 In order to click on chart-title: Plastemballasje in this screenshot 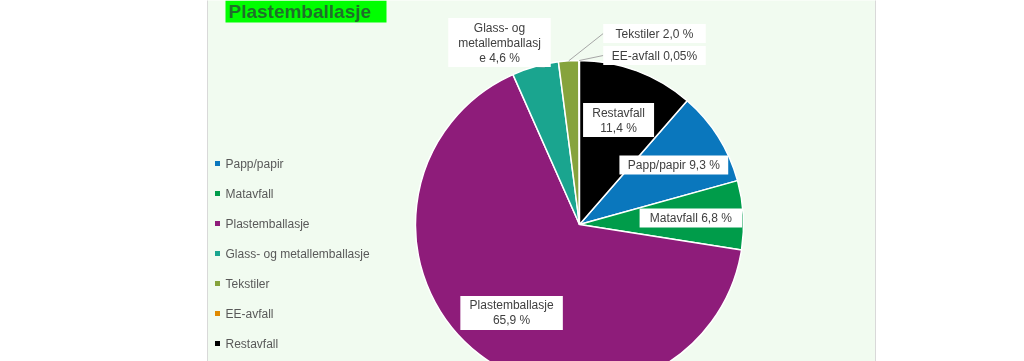, I will do `click(300, 11)`.